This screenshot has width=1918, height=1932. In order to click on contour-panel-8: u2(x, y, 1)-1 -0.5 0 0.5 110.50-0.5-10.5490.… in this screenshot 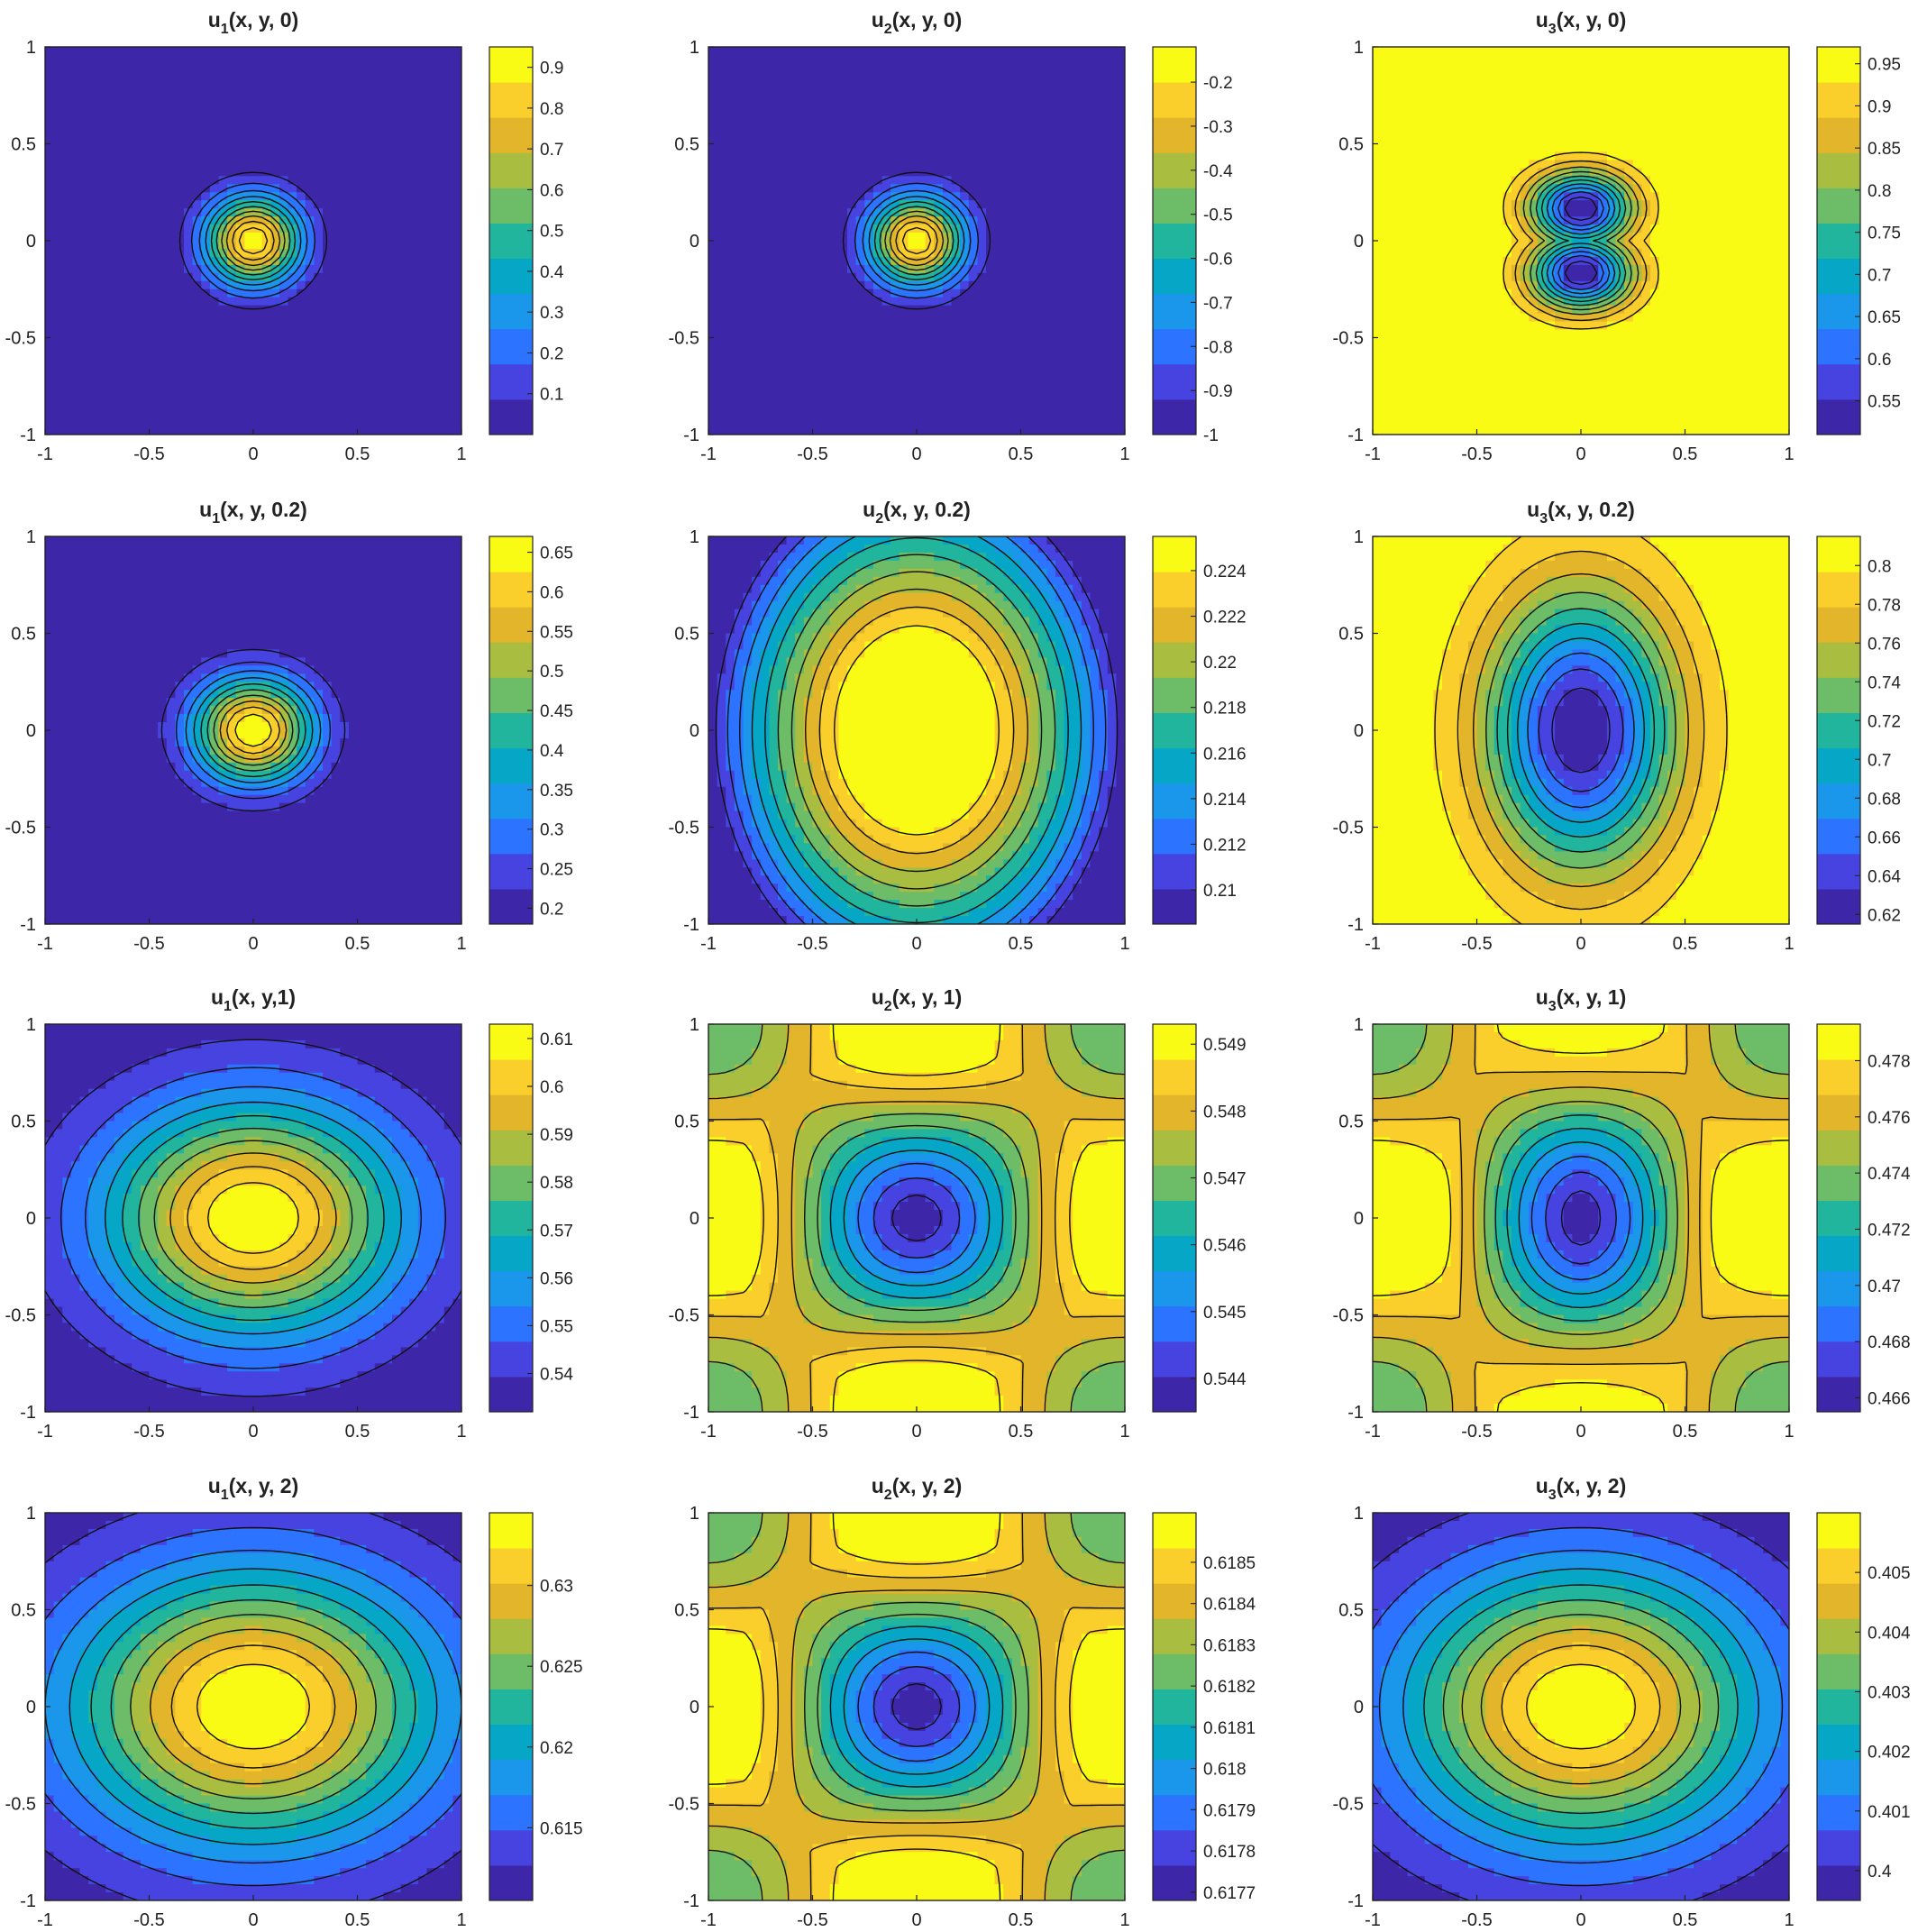, I will do `click(958, 1214)`.